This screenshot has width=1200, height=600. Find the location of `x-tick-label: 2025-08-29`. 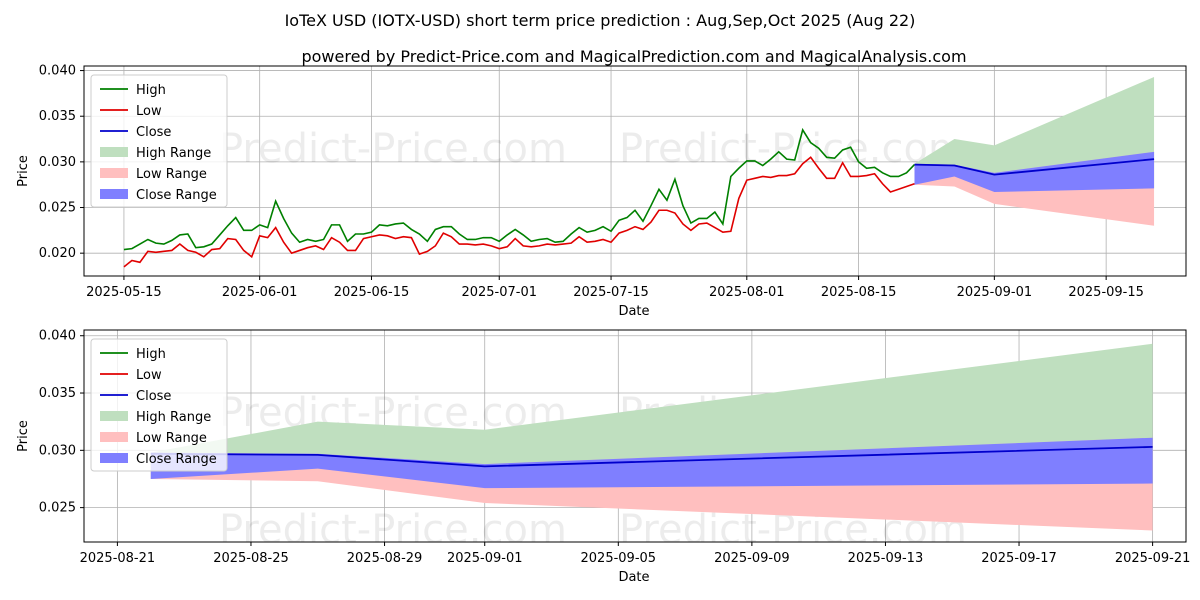

x-tick-label: 2025-08-29 is located at coordinates (385, 558).